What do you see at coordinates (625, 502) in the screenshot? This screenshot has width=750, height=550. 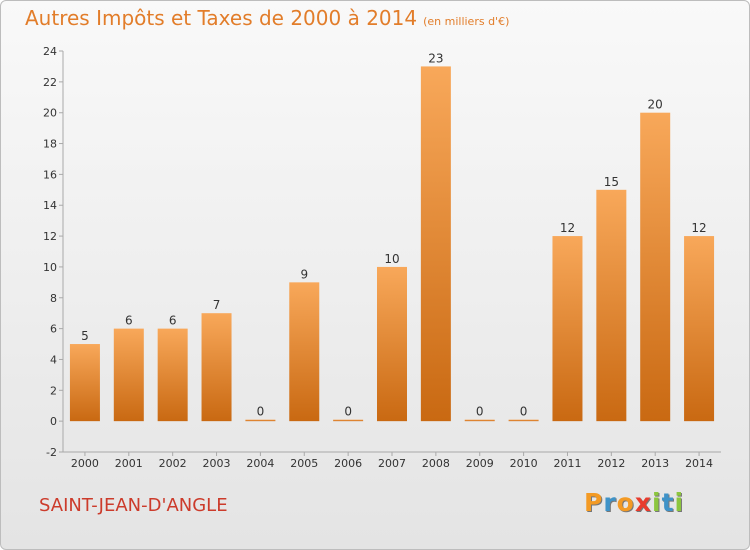 I see `logo-letter: o` at bounding box center [625, 502].